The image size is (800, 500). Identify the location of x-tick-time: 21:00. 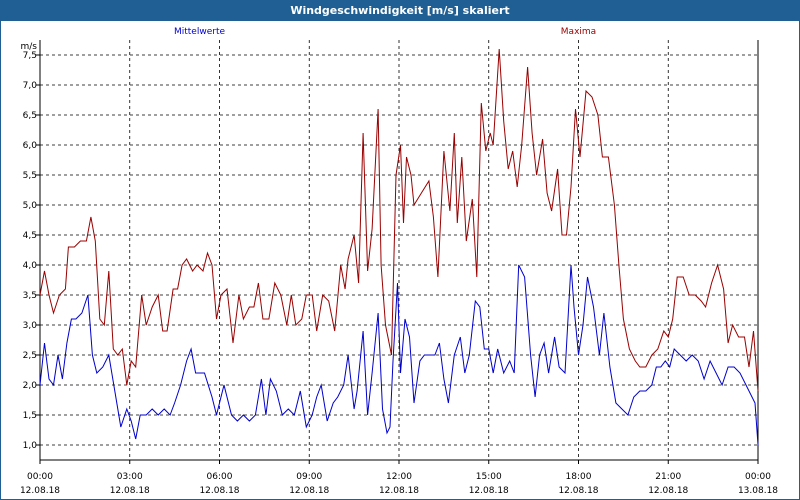
(668, 477).